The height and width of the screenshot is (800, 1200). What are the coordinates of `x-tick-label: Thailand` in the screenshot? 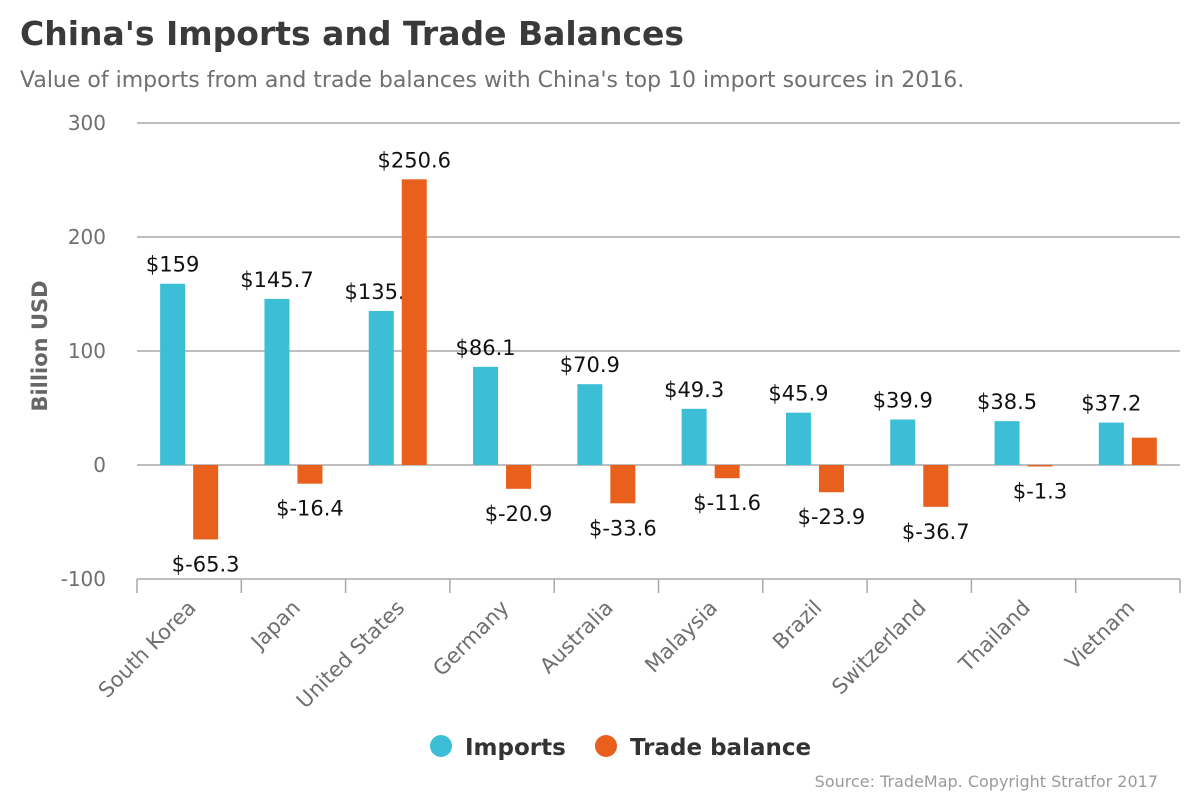 It's located at (994, 636).